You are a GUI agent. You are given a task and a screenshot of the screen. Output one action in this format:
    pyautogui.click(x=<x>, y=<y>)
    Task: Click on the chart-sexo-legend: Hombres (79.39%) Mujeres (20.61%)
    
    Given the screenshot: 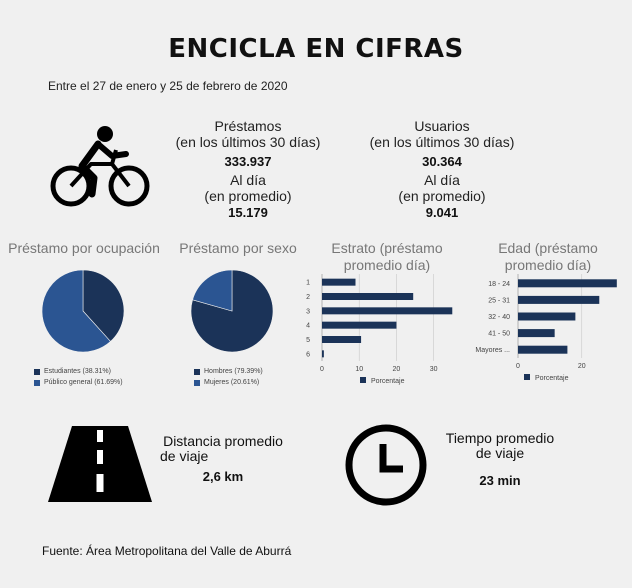 What is the action you would take?
    pyautogui.click(x=228, y=377)
    